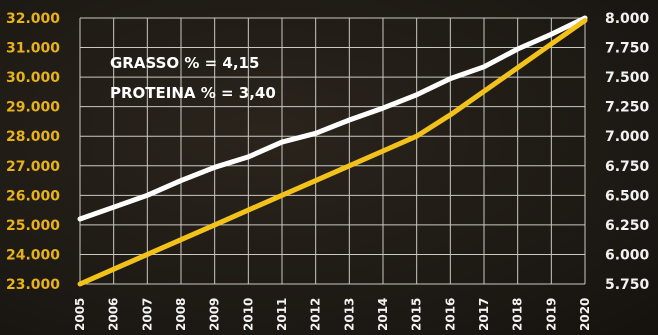 This screenshot has width=658, height=335. I want to click on x-tick-label: 2011, so click(282, 314).